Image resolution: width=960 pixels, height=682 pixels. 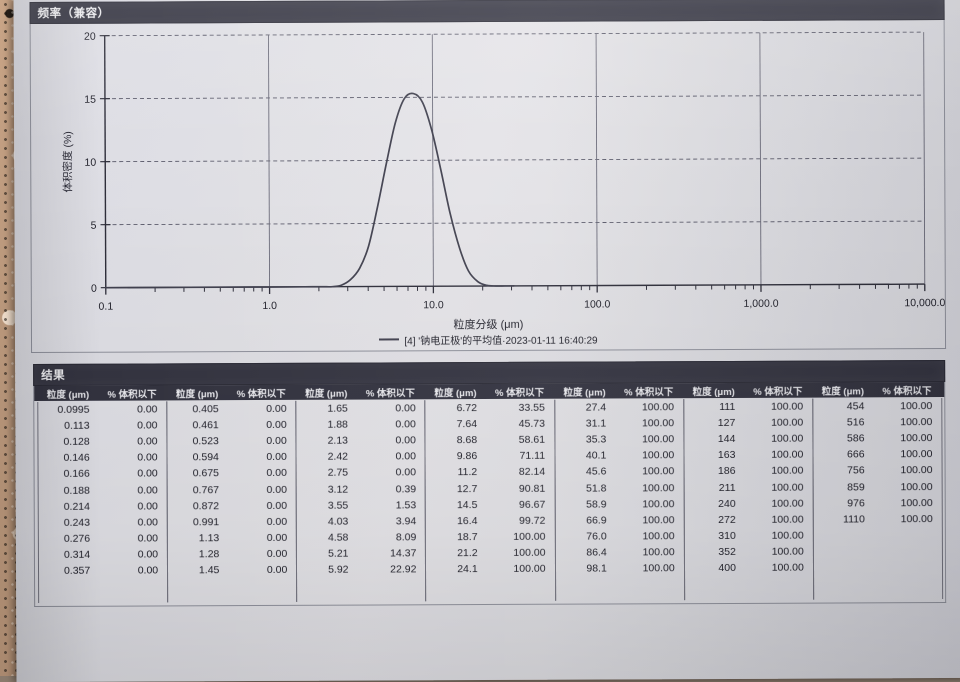 What do you see at coordinates (456, 553) in the screenshot?
I see `cell-particle-size: 21.2` at bounding box center [456, 553].